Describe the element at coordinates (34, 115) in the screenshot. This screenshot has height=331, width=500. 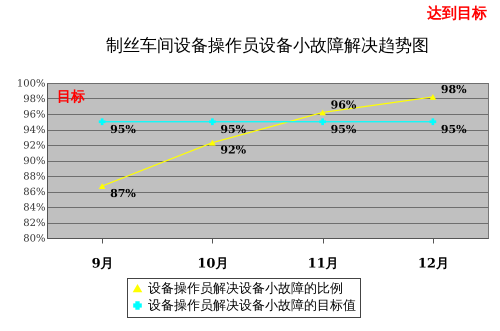
I see `y-tick-label: 96%` at that location.